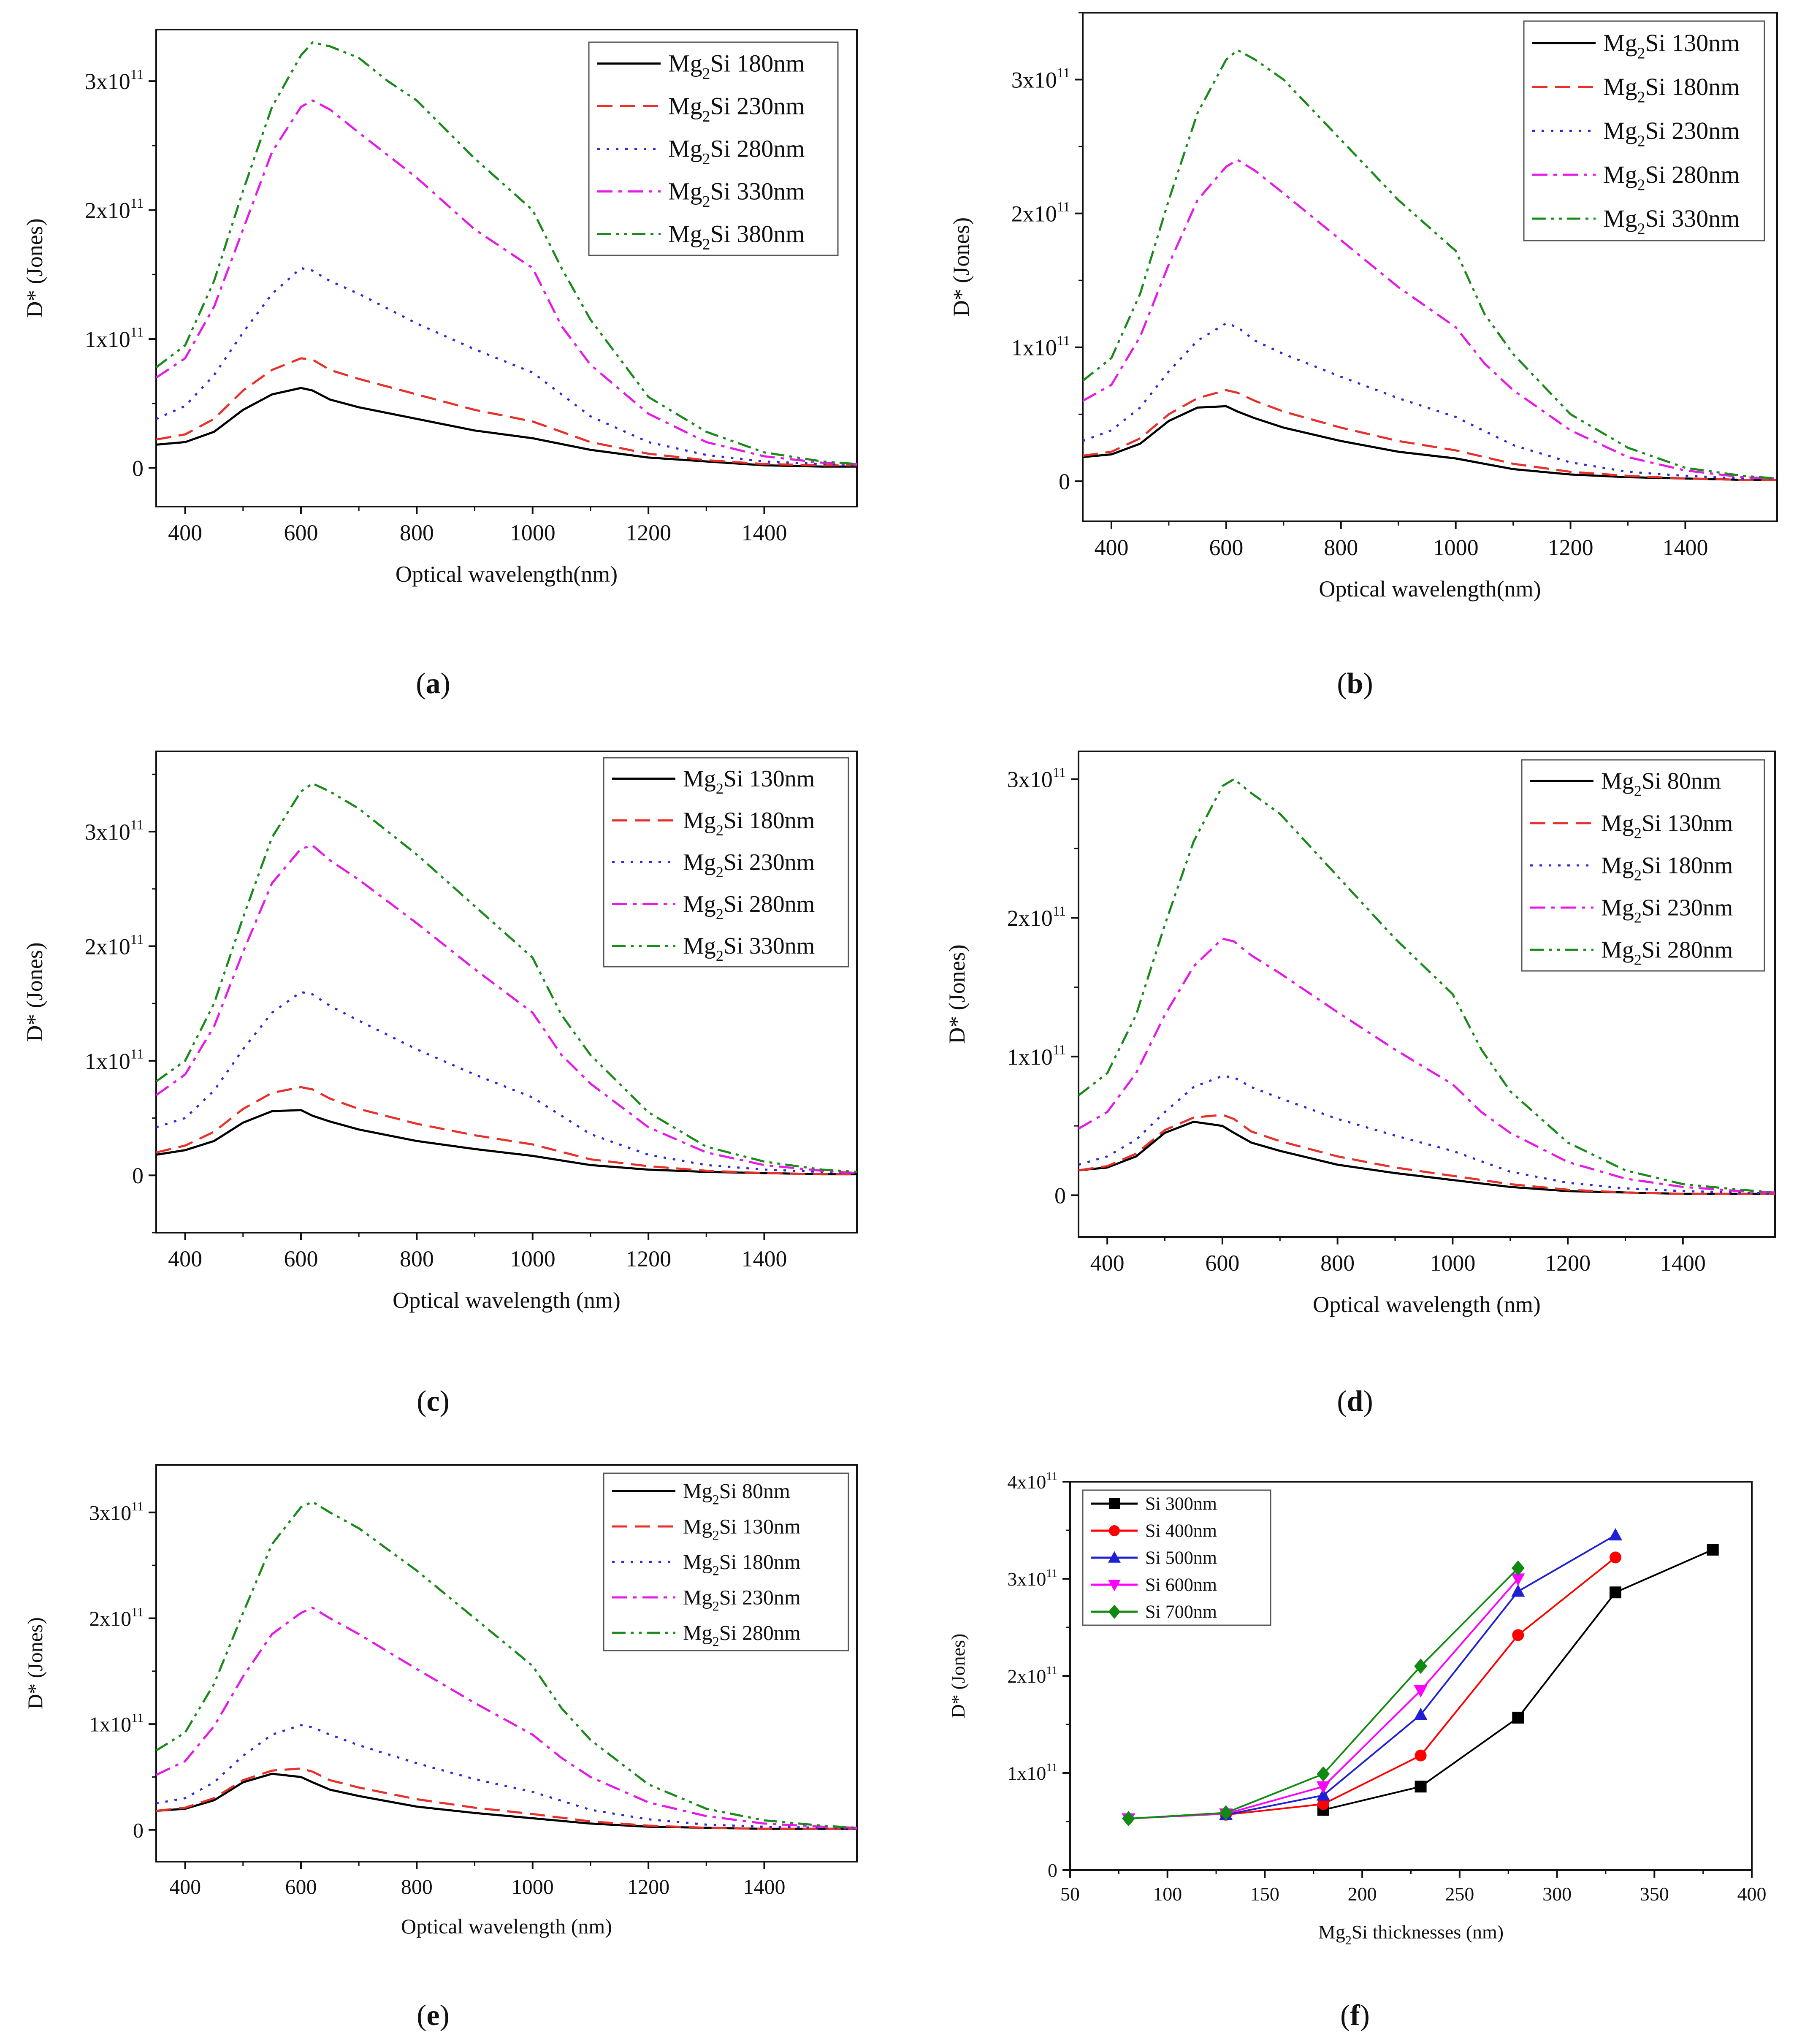 Image resolution: width=1794 pixels, height=2044 pixels. What do you see at coordinates (1181, 1504) in the screenshot?
I see `legend-label: Si 300nm` at bounding box center [1181, 1504].